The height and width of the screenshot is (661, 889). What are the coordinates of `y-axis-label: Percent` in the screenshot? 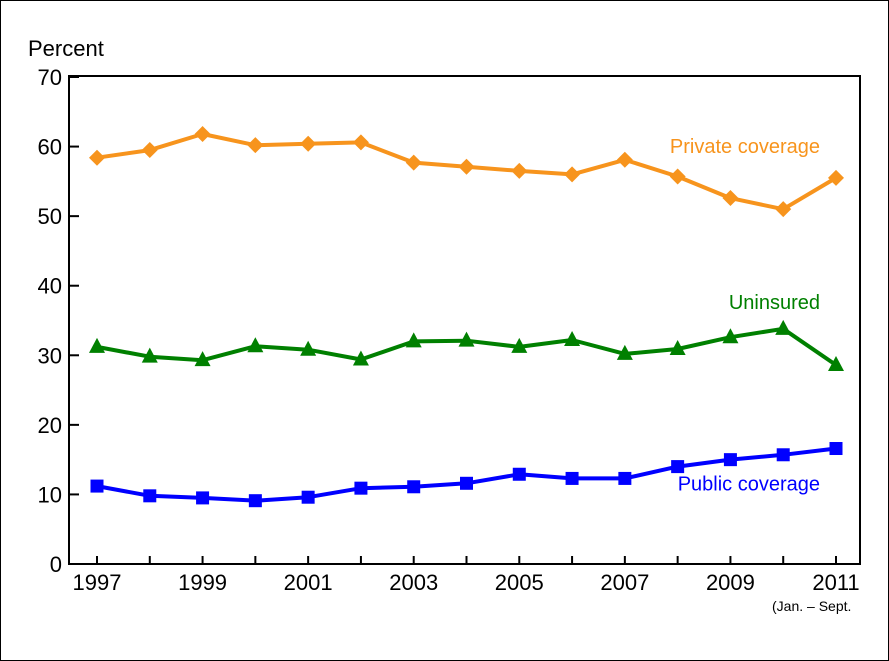 It's located at (66, 48).